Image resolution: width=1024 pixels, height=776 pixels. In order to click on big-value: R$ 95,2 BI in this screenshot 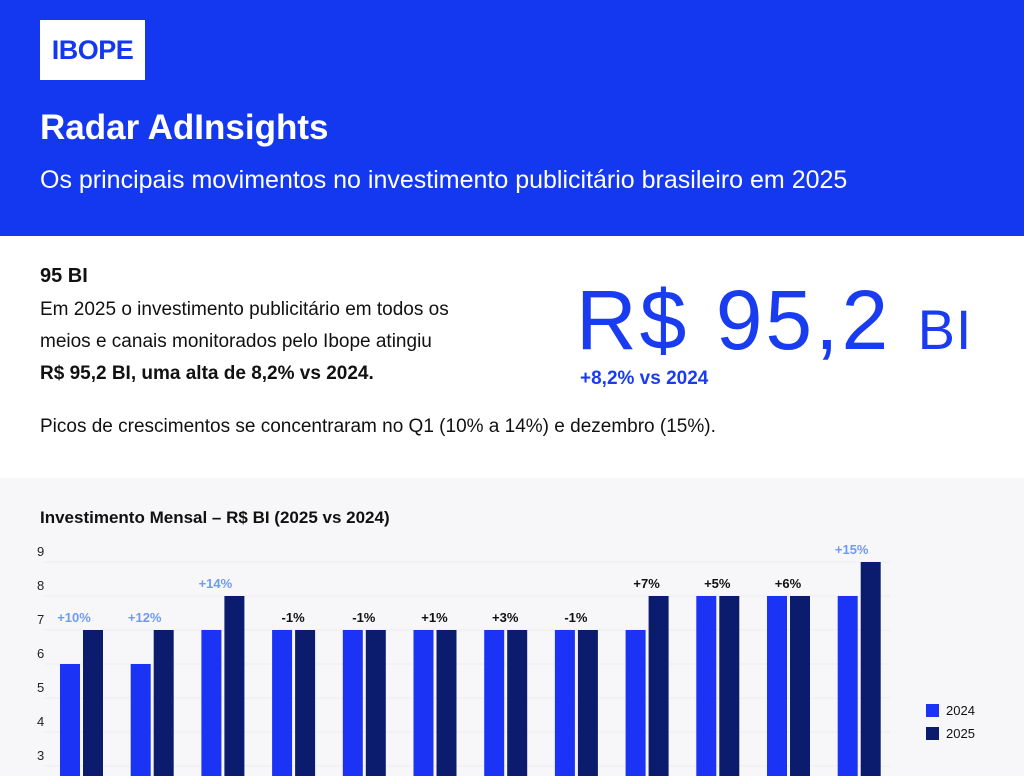, I will do `click(774, 320)`.